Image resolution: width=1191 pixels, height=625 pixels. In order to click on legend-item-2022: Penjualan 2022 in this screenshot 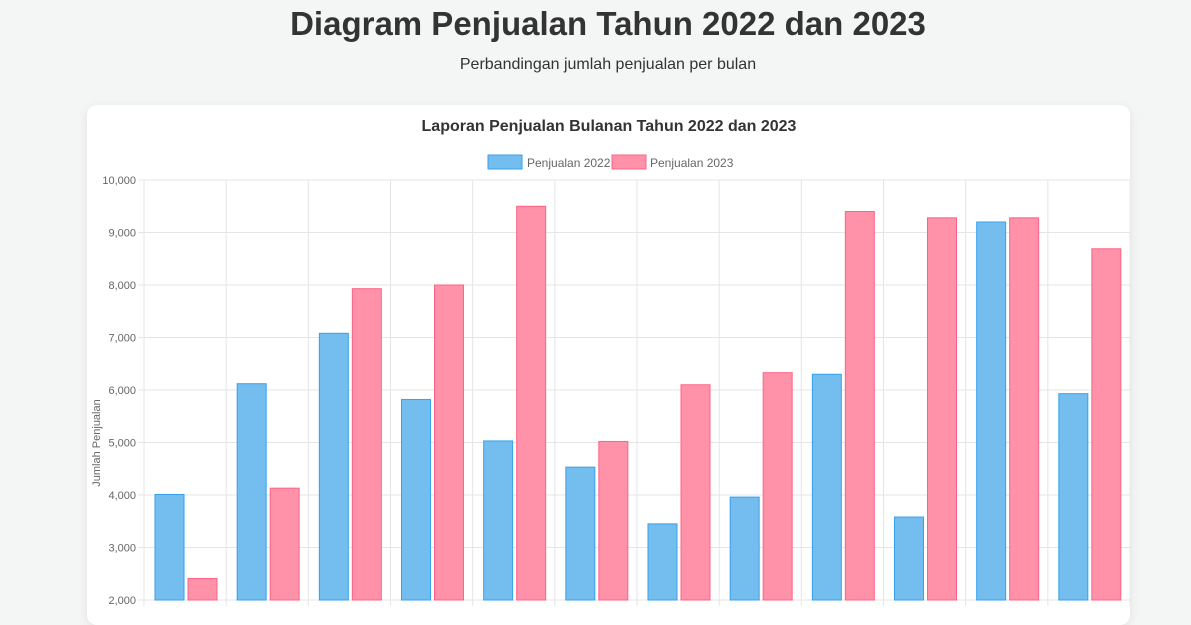, I will do `click(549, 162)`.